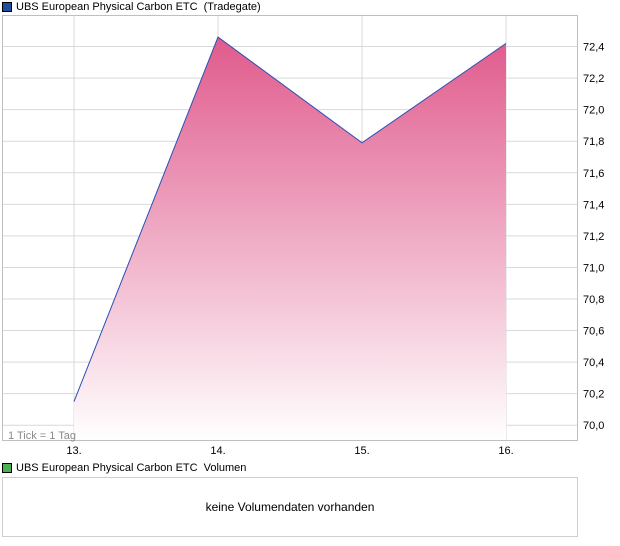 The height and width of the screenshot is (546, 620). I want to click on y-tick-label: 72,0, so click(593, 111).